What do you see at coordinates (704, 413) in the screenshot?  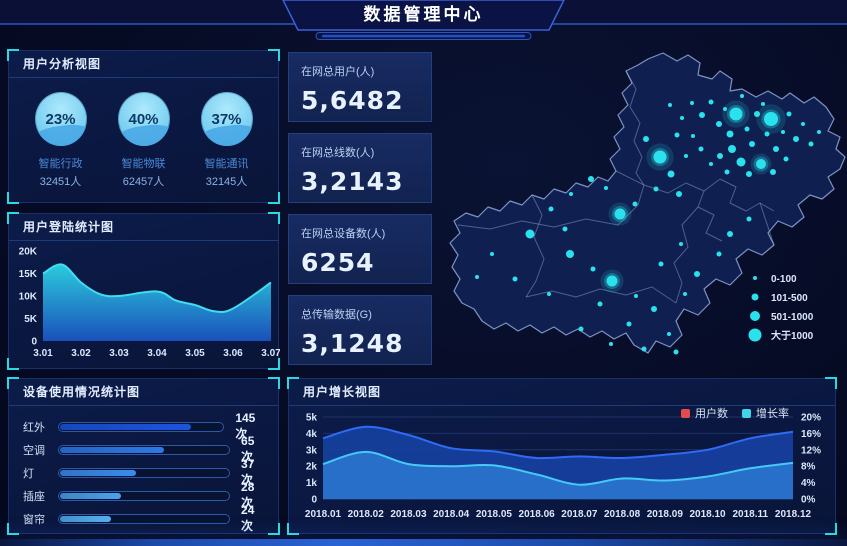 I see `legend-item: 用户数` at bounding box center [704, 413].